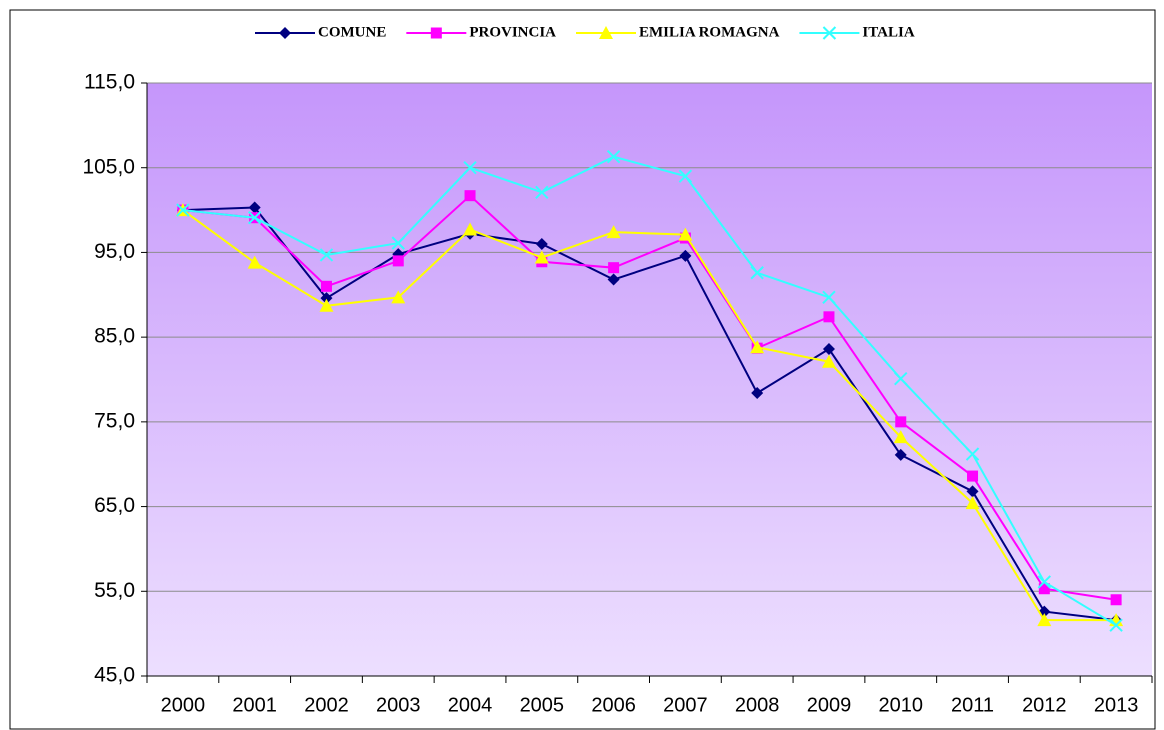  I want to click on y-tick-label: 115,0, so click(109, 82).